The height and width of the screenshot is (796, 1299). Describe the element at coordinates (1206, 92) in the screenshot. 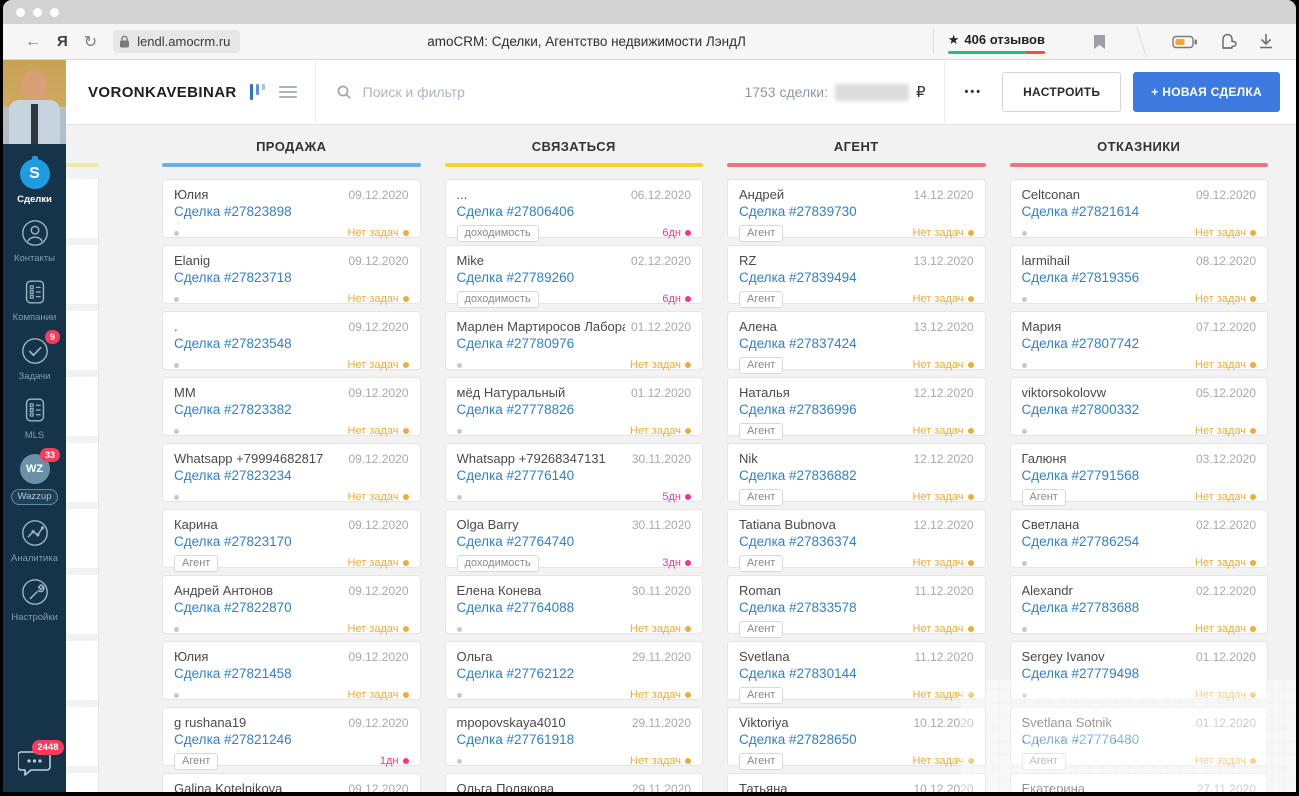

I see `new-deal-button: + НОВАЯ СДЕЛКА` at that location.